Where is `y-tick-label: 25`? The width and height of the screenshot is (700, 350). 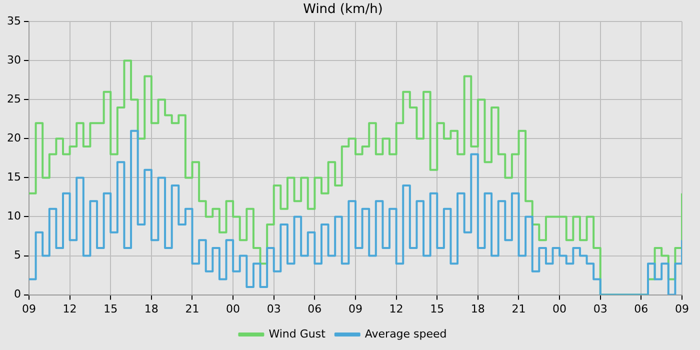 y-tick-label: 25 is located at coordinates (13, 99).